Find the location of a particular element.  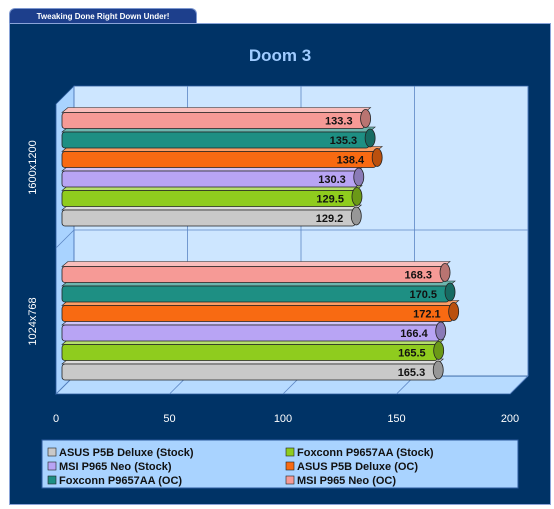

legend-label: ASUS P5B Deluxe (Stock) is located at coordinates (126, 453).